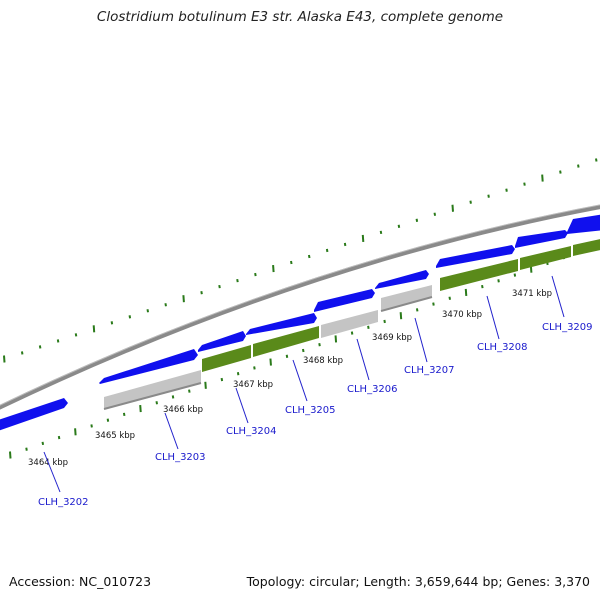  I want to click on gene-label: CLH_3206, so click(372, 389).